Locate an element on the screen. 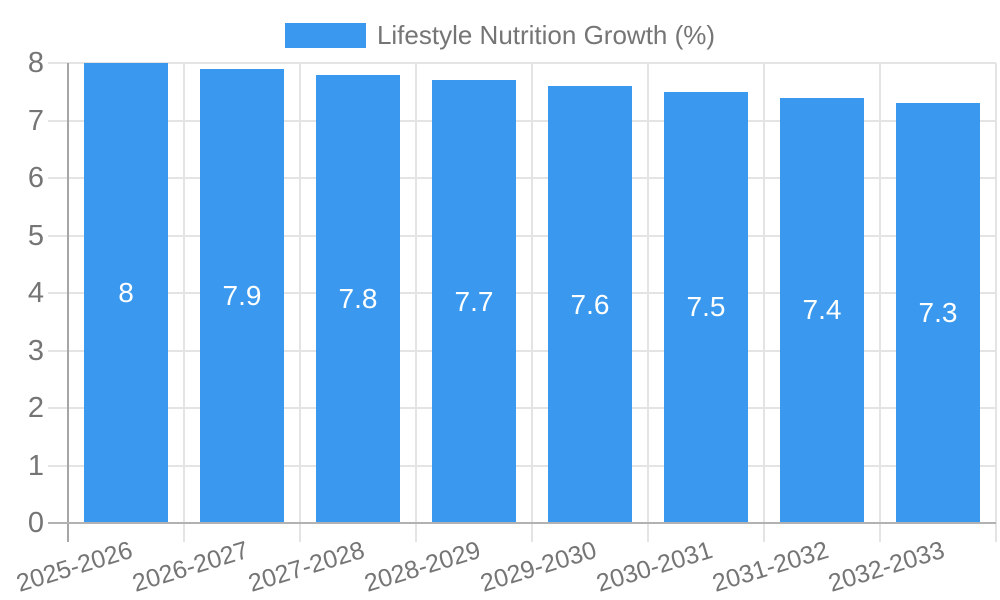  y-axis-tick-label: 2 is located at coordinates (35, 408).